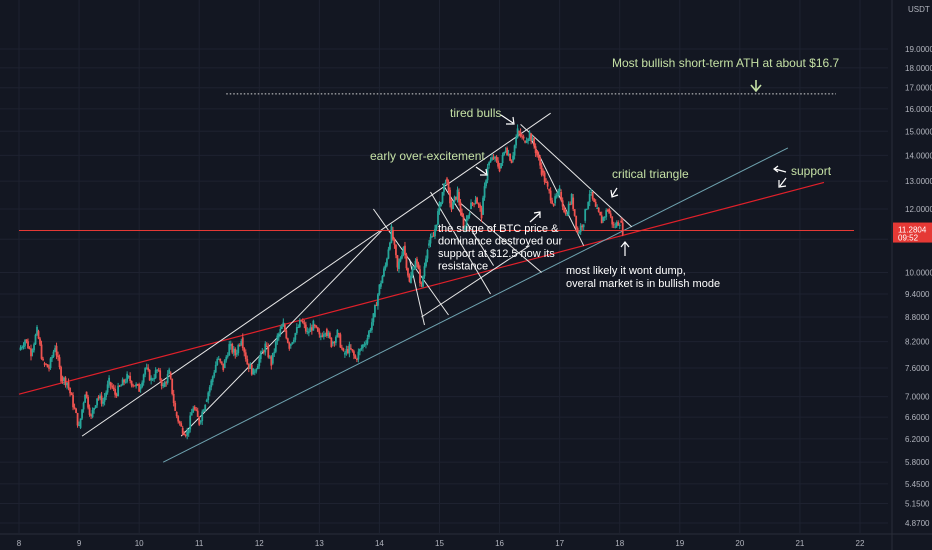 This screenshot has height=550, width=932. Describe the element at coordinates (917, 504) in the screenshot. I see `price-tick-label: 5.1500` at that location.